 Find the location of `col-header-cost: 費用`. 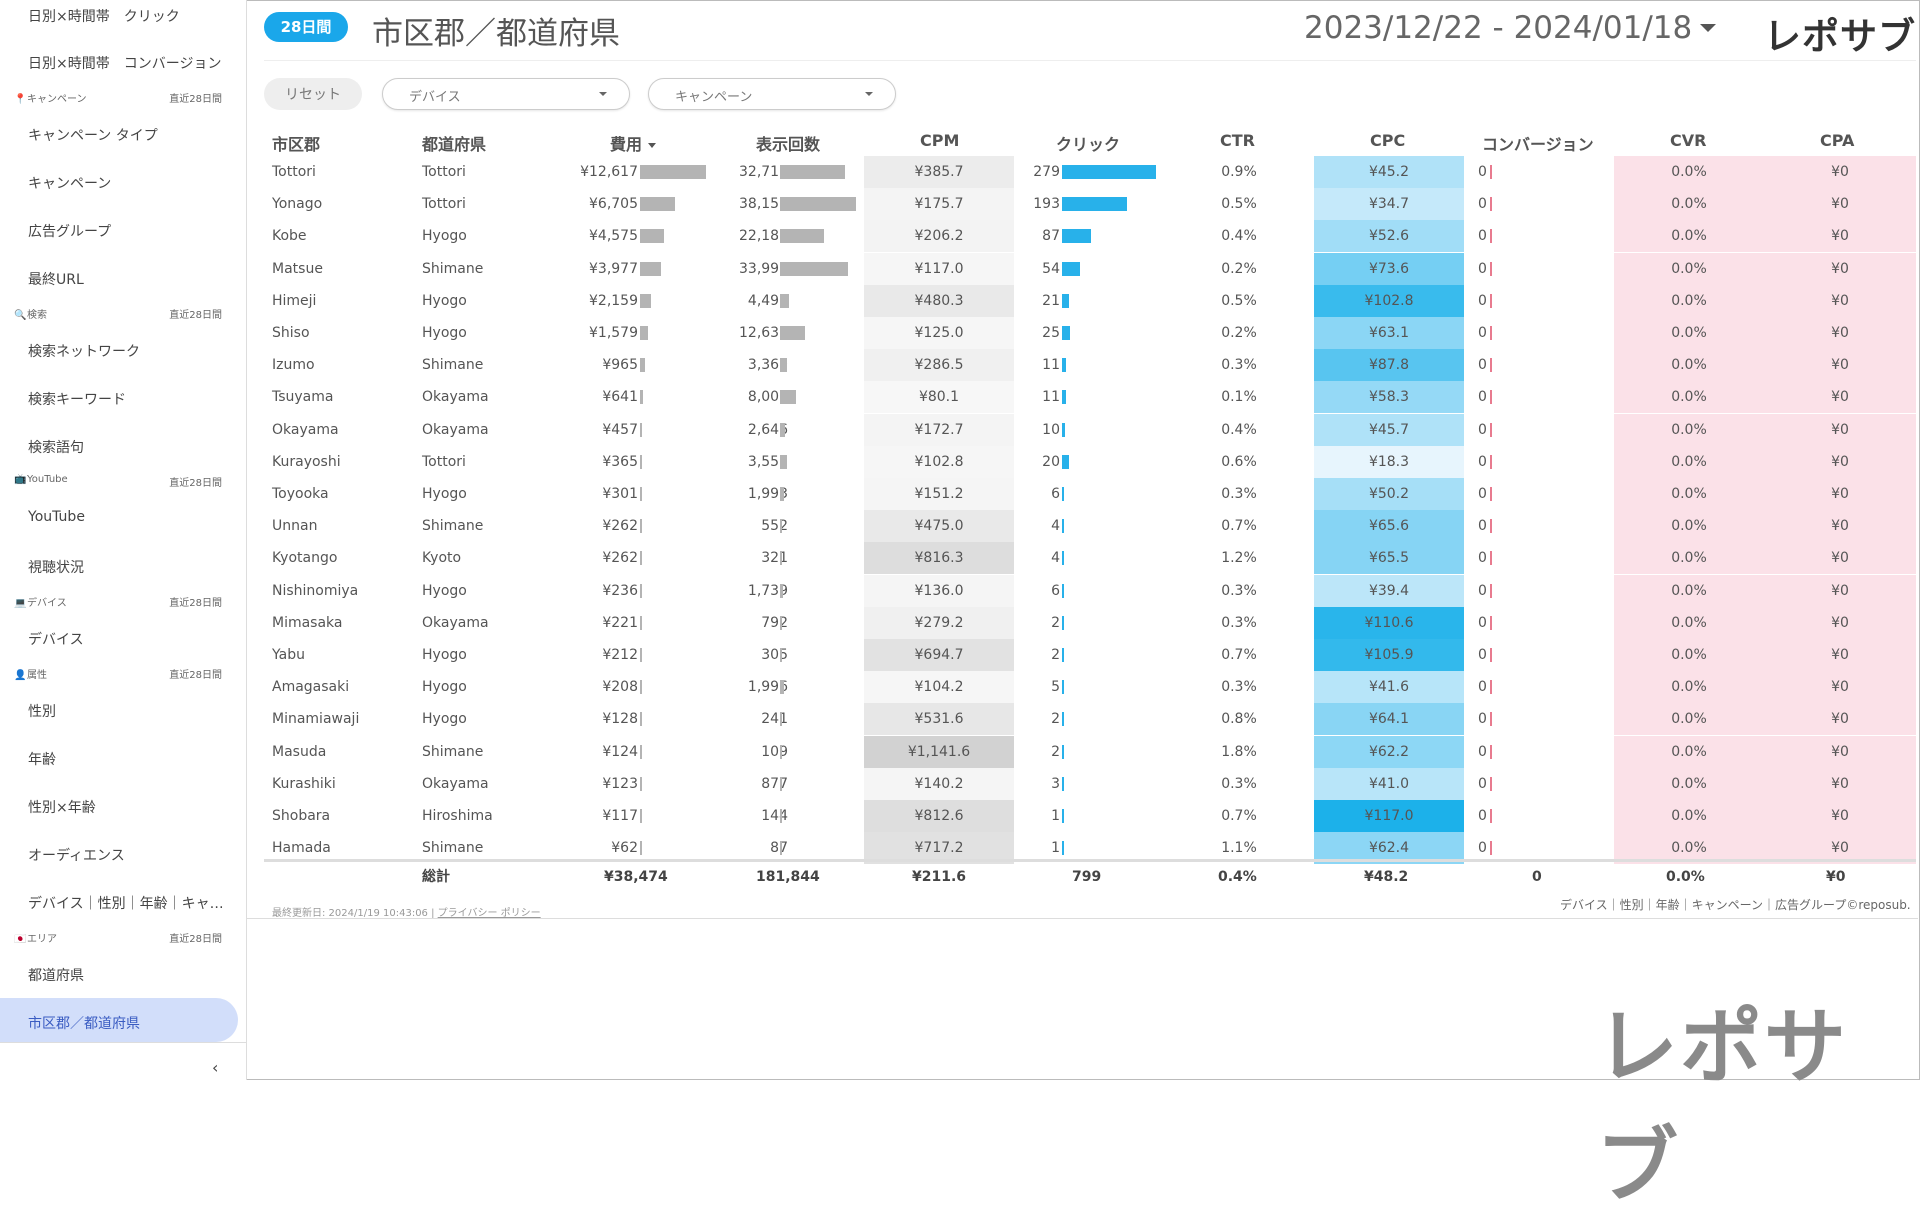

col-header-cost: 費用 is located at coordinates (633, 143).